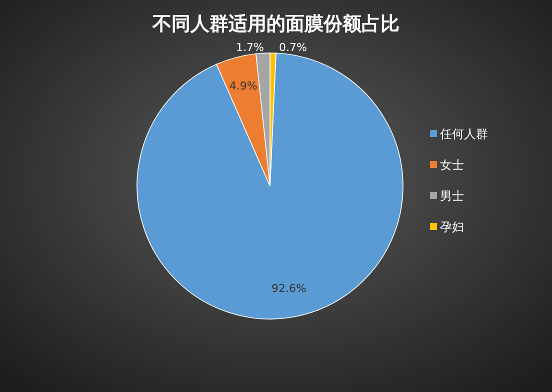 The width and height of the screenshot is (552, 392). Describe the element at coordinates (452, 227) in the screenshot. I see `legend-label: 孕妇` at that location.